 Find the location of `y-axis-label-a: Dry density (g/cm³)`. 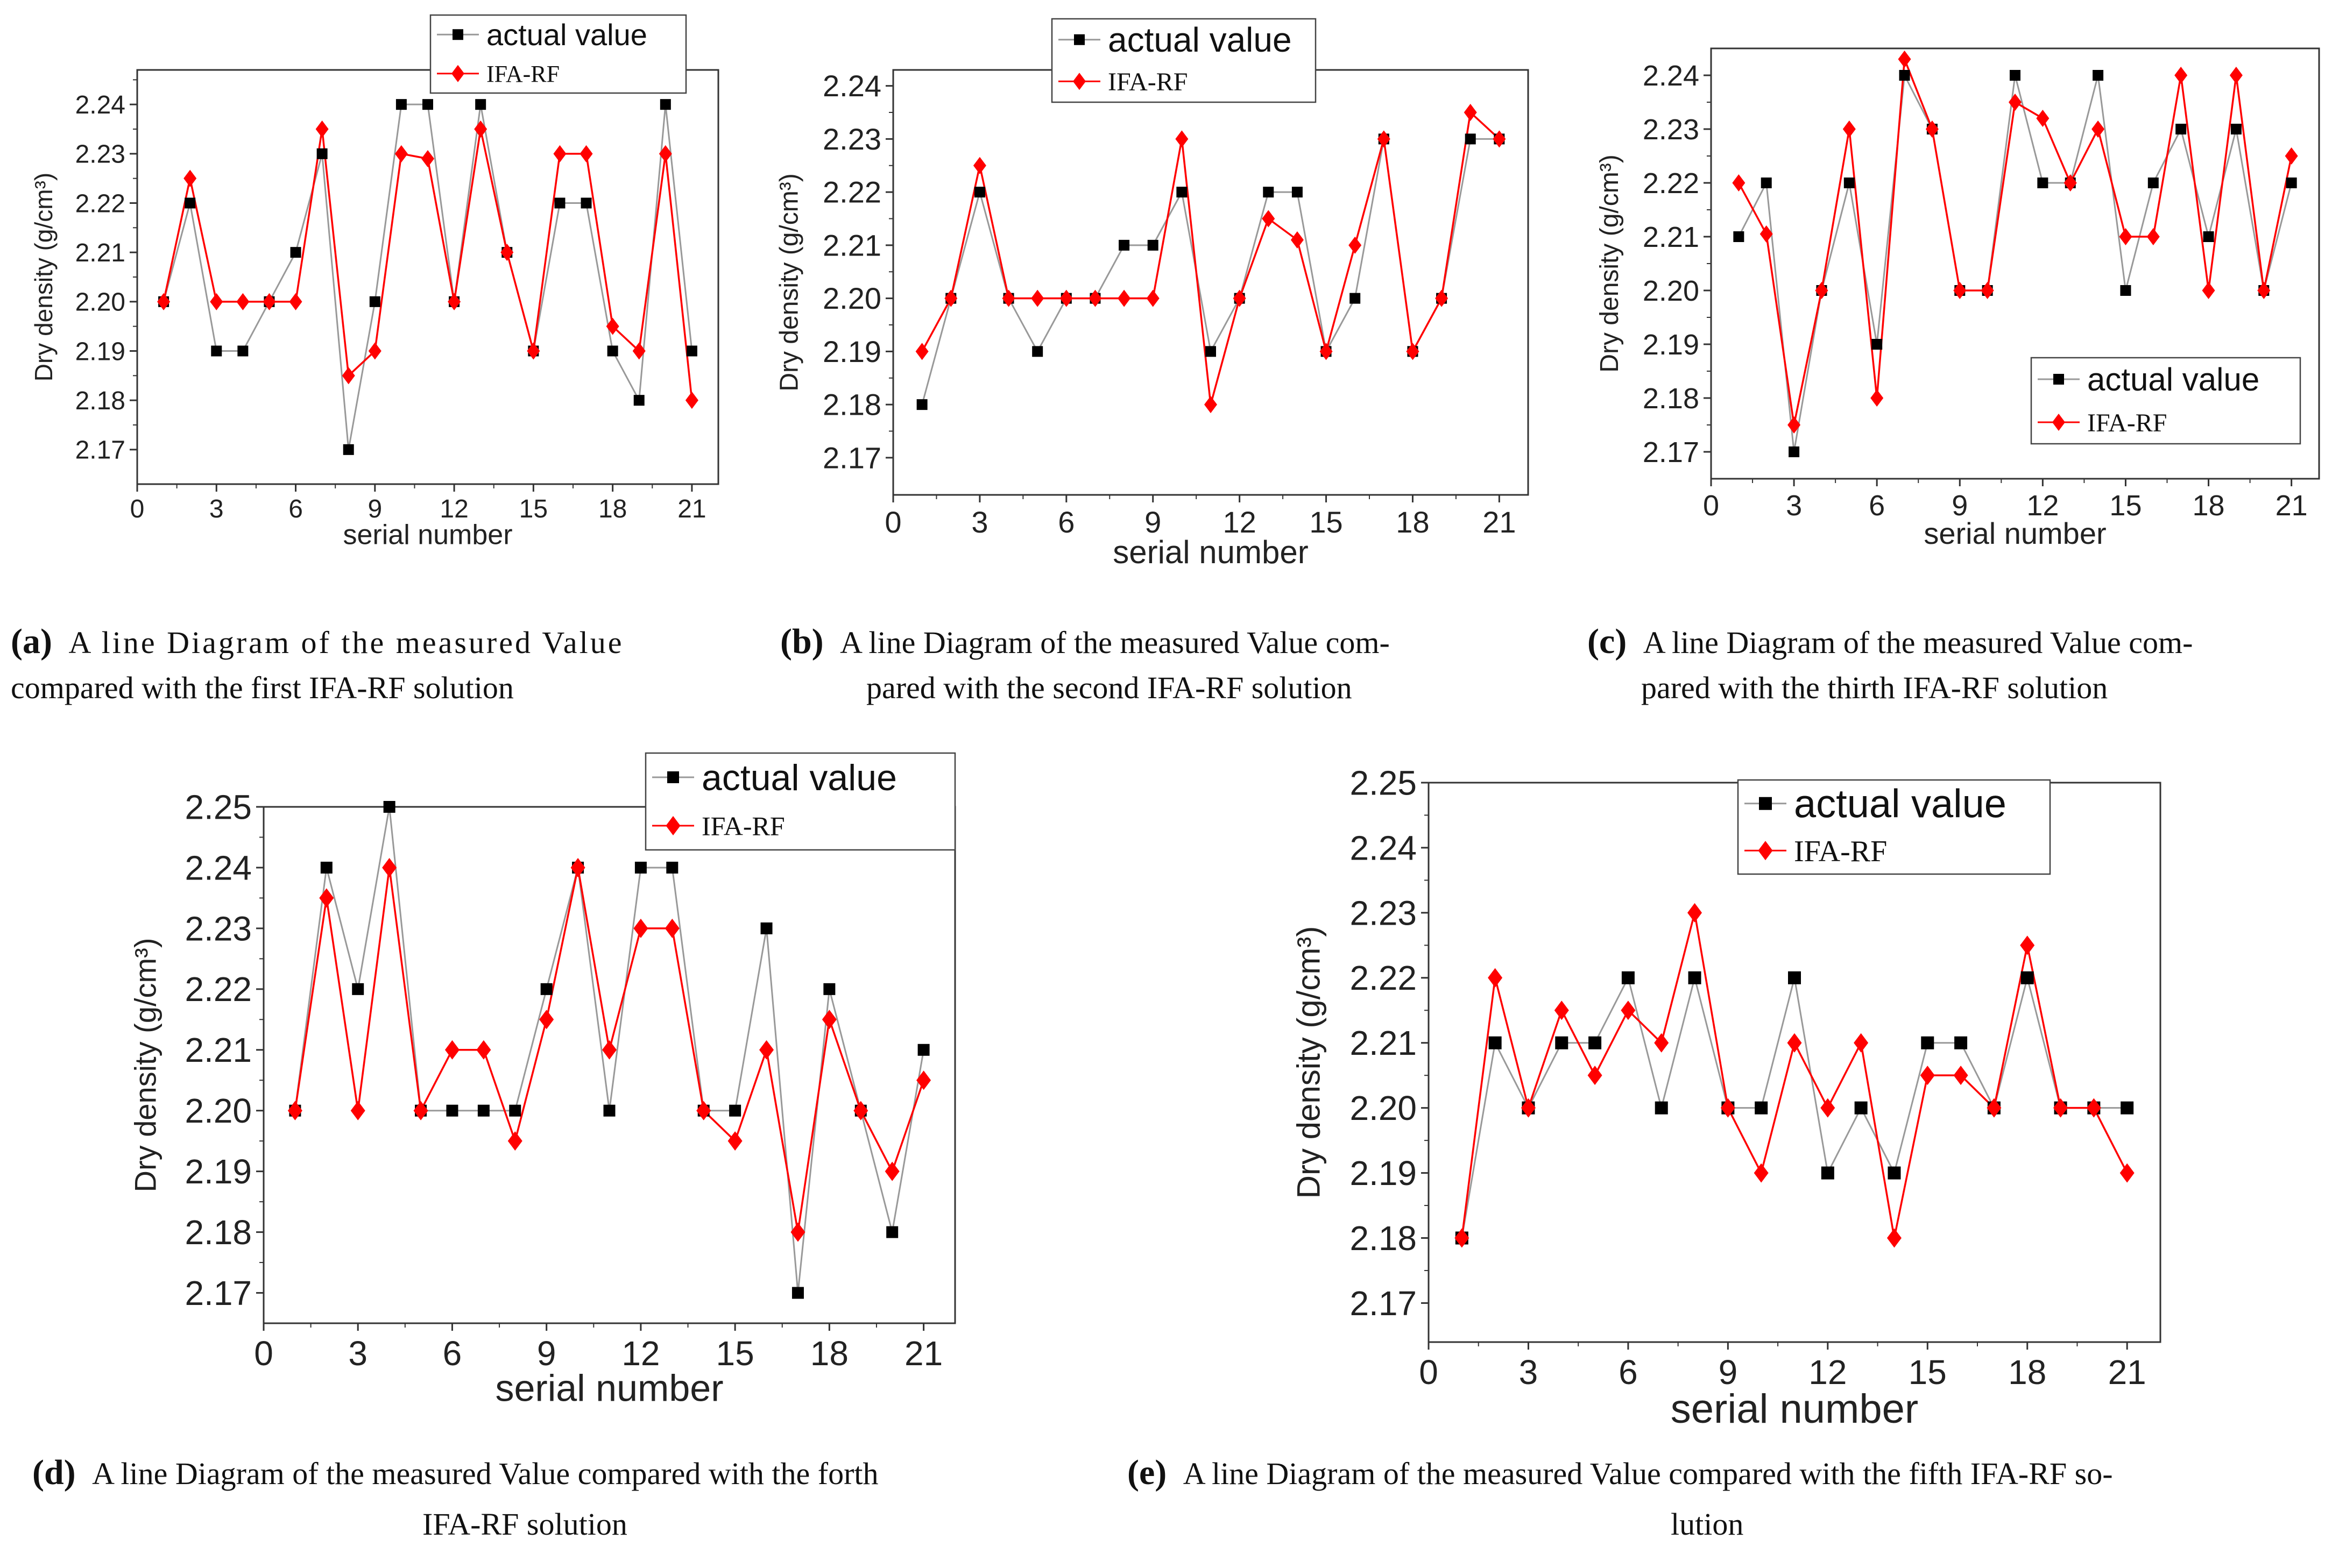

y-axis-label-a: Dry density (g/cm³) is located at coordinates (44, 277).